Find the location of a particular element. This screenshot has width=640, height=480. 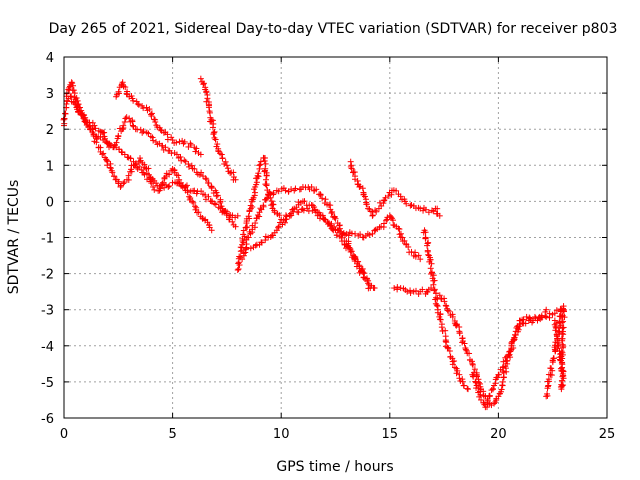

track-f-point is located at coordinates (298, 212).